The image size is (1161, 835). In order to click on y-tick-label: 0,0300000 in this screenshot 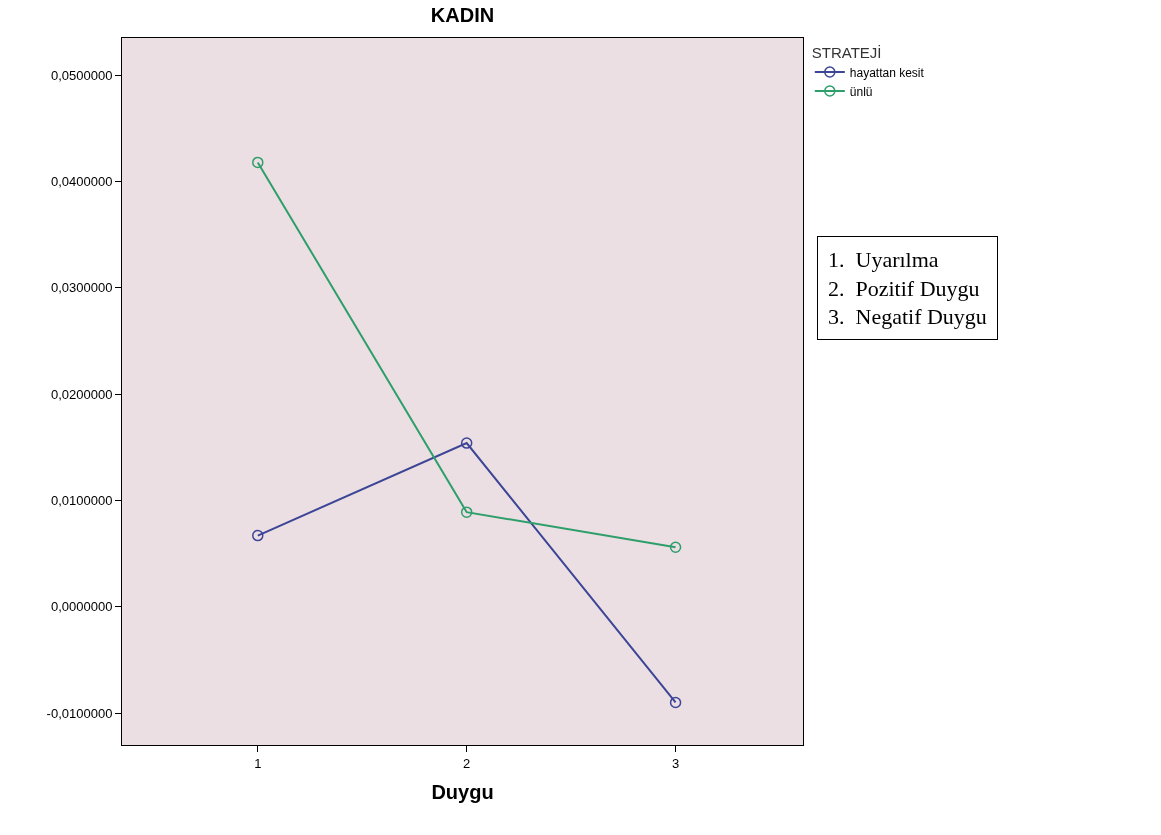, I will do `click(81, 288)`.